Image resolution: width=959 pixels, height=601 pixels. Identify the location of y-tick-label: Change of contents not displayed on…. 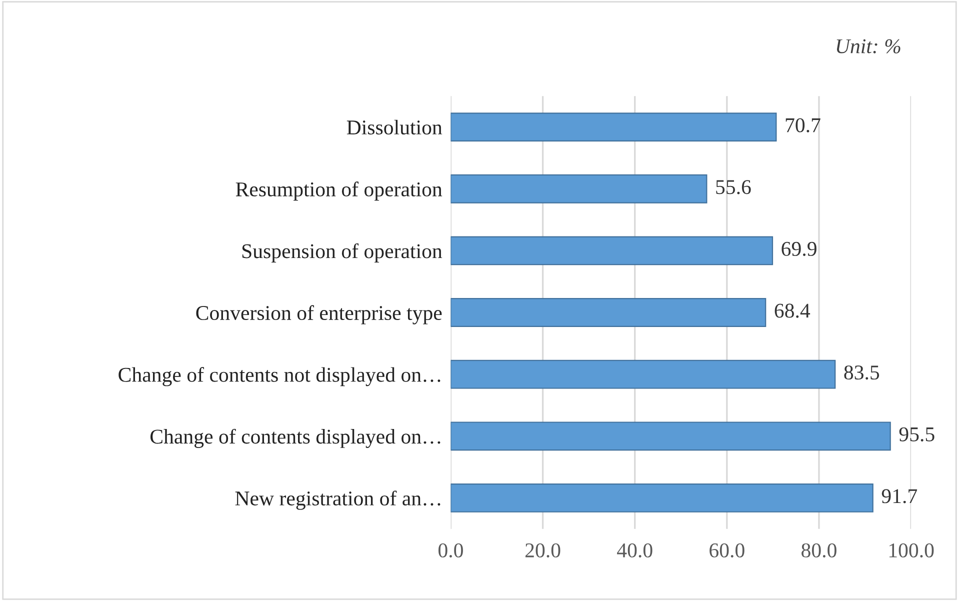
(279, 376).